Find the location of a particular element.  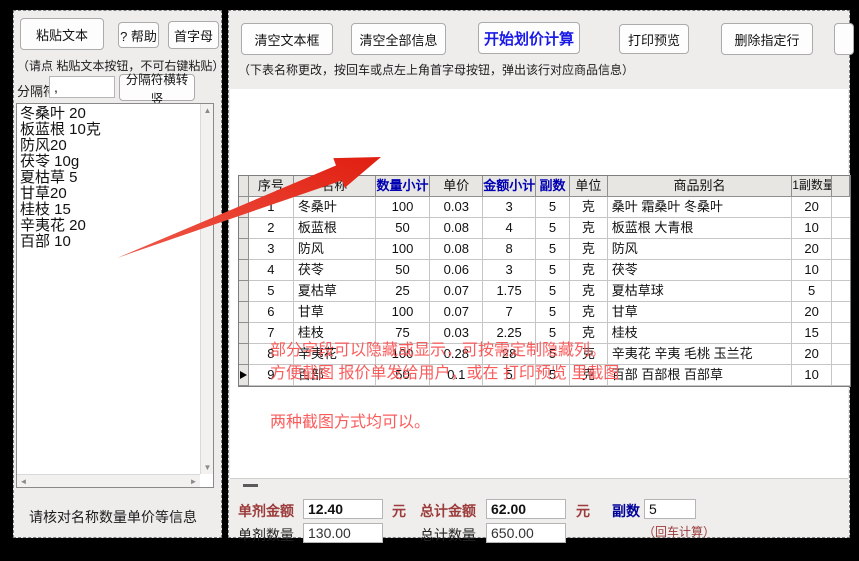

paste-text-button: 粘贴文本 is located at coordinates (62, 34).